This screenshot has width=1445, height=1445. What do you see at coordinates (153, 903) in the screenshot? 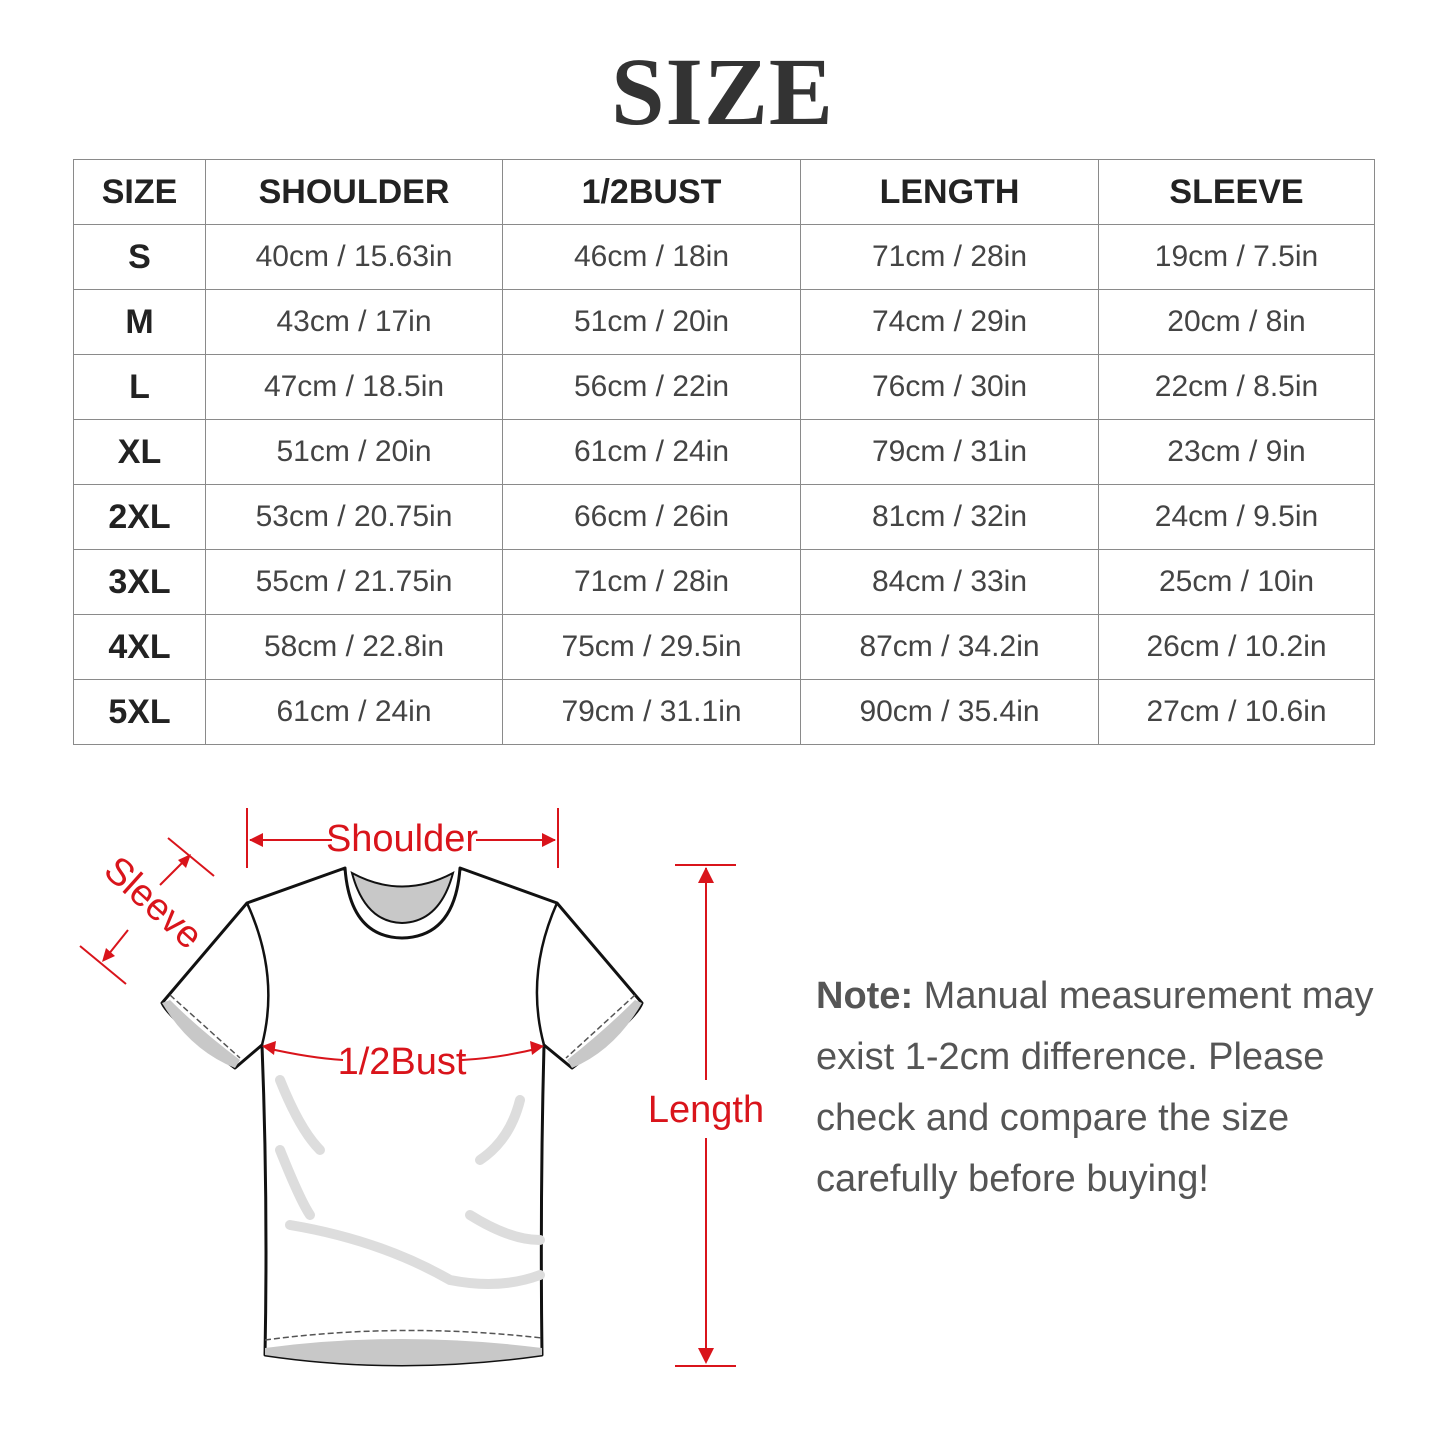
I see `sleeve-label: Sleeve` at bounding box center [153, 903].